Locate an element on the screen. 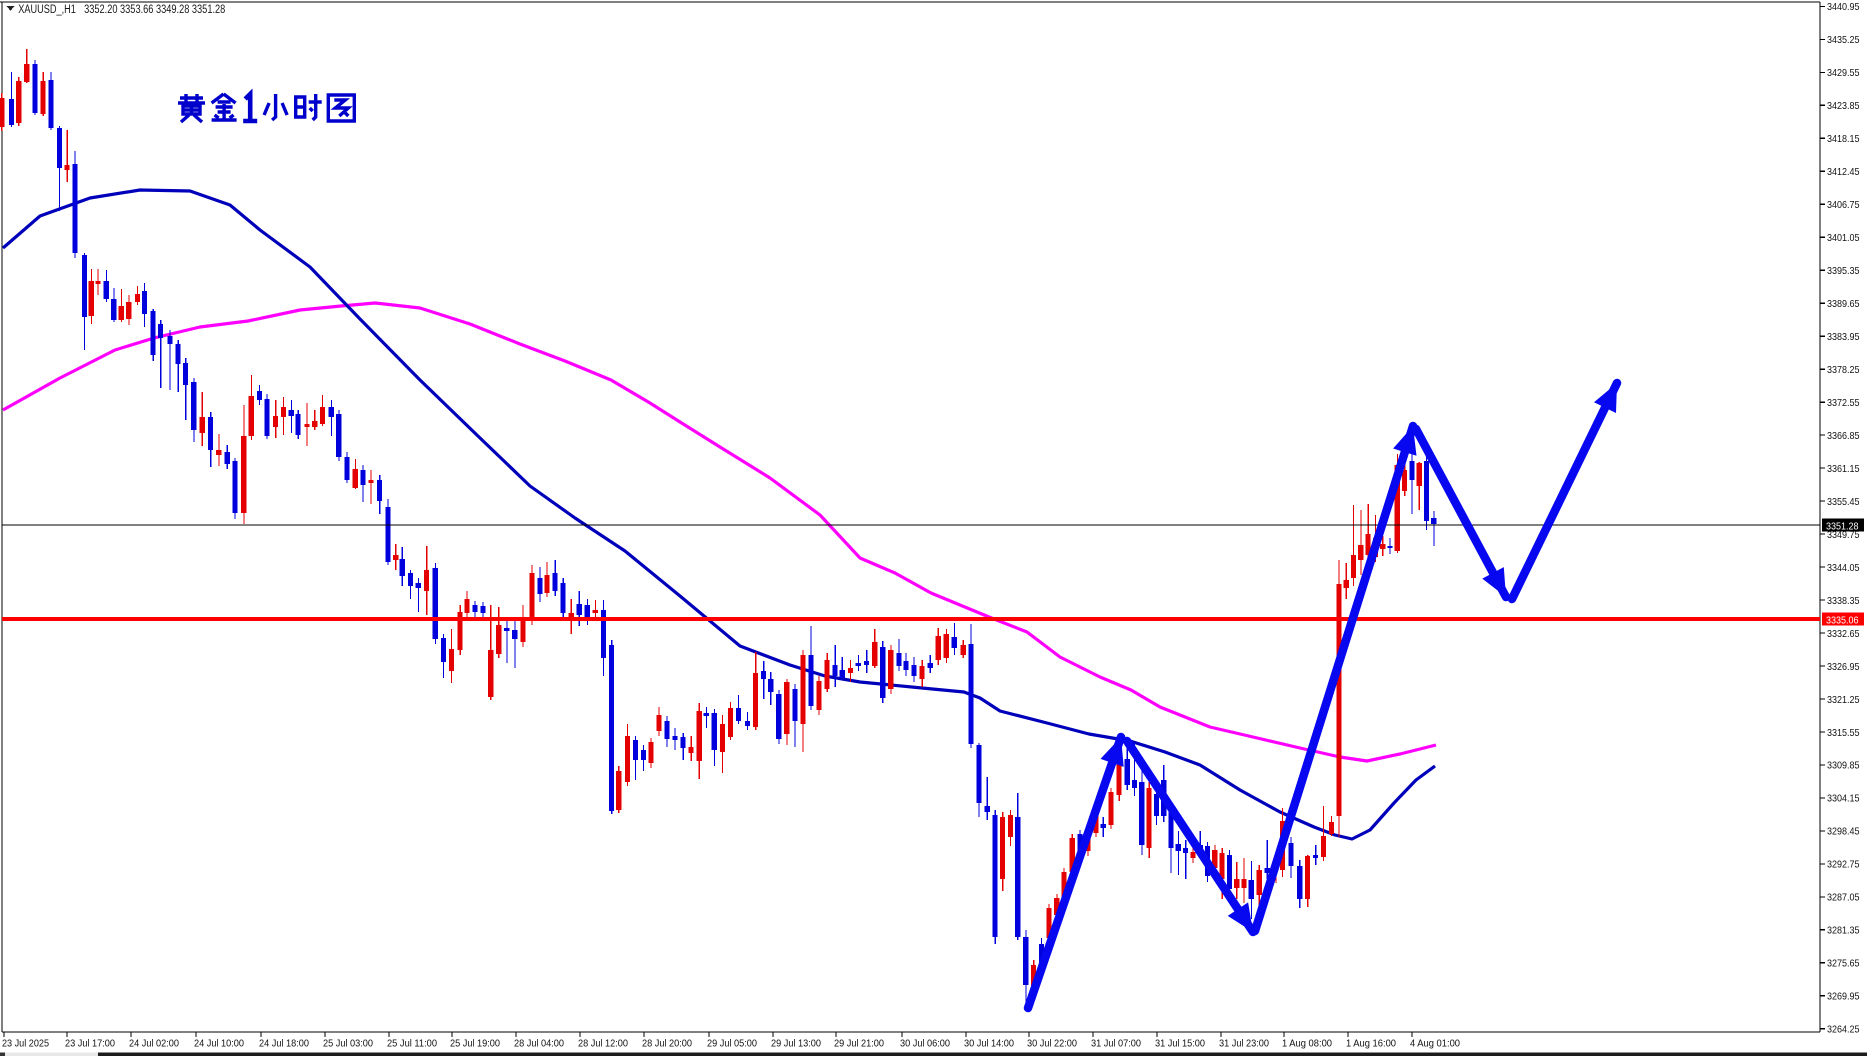 This screenshot has height=1056, width=1867. svg-text: 3292.75 is located at coordinates (1843, 865).